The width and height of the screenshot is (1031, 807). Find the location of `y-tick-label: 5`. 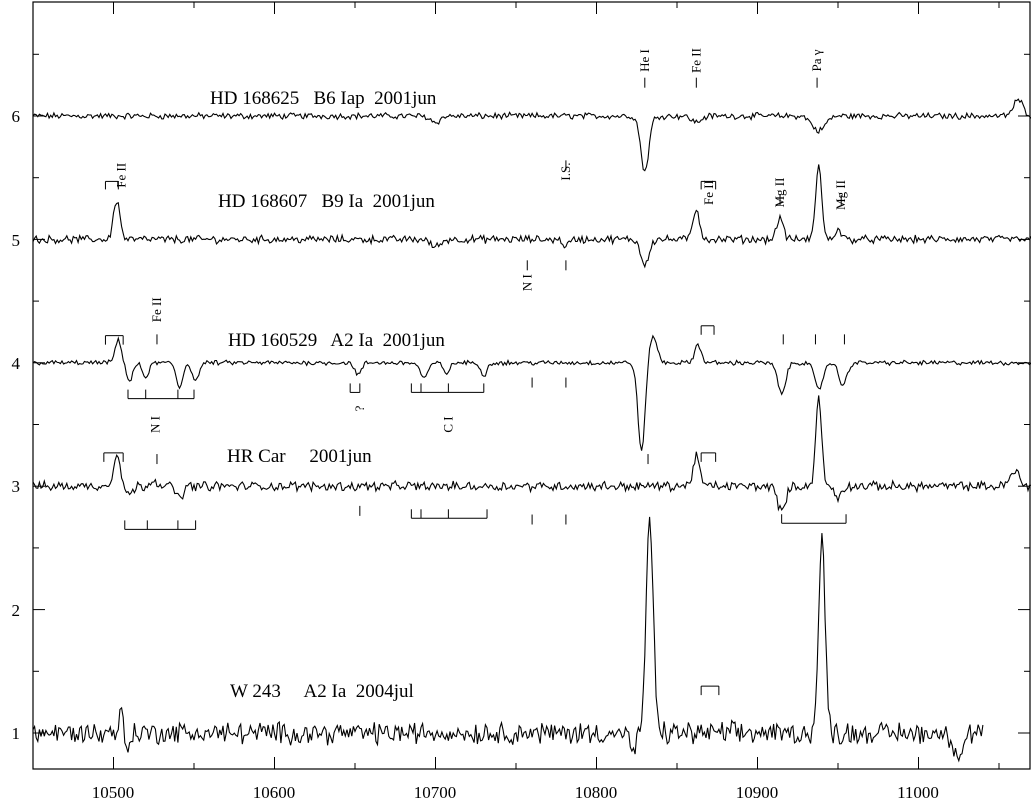

y-tick-label: 5 is located at coordinates (16, 240).